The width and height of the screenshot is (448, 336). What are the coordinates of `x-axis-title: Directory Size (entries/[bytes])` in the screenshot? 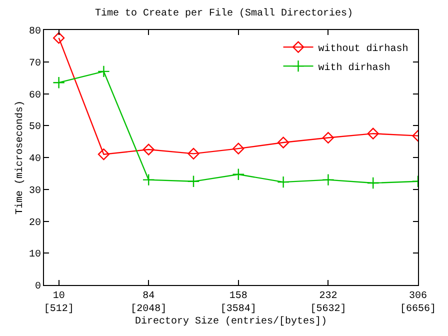 It's located at (231, 322).